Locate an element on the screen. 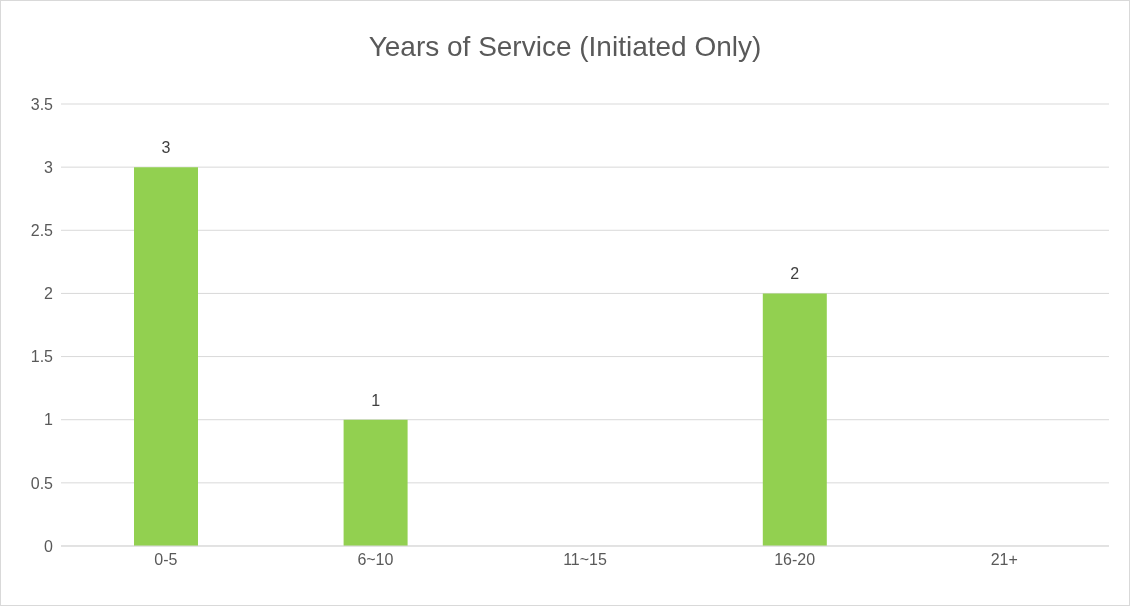 This screenshot has height=606, width=1130. y-tick-label: 1.5 is located at coordinates (42, 357).